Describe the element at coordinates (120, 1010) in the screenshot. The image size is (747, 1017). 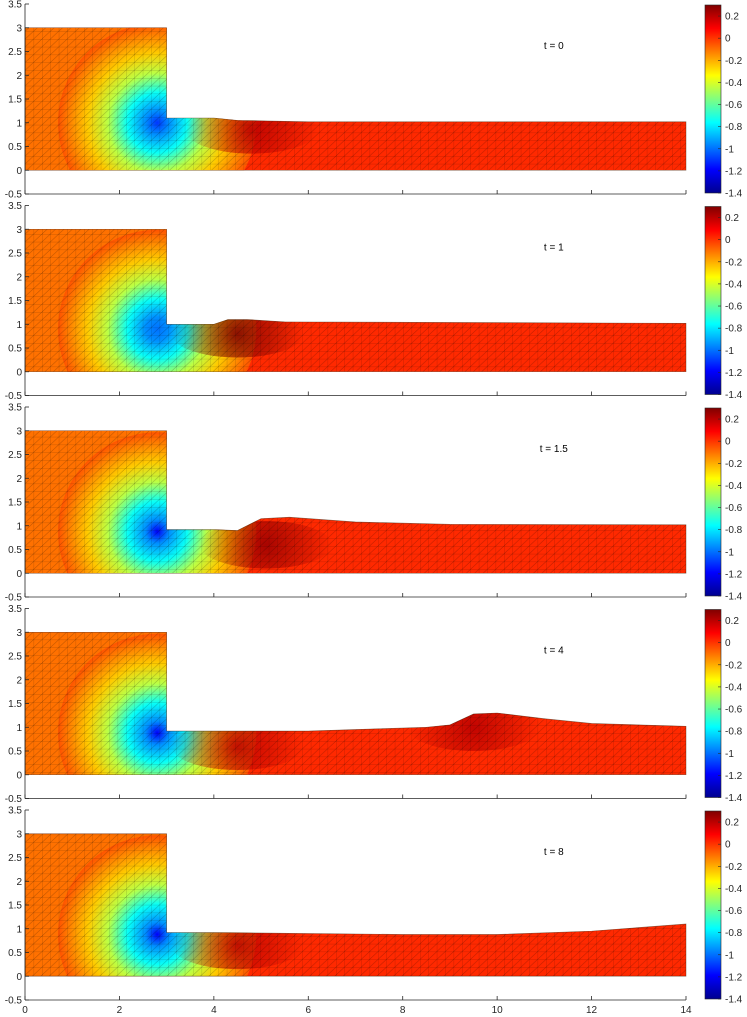
I see `x-tick-label: 2` at that location.